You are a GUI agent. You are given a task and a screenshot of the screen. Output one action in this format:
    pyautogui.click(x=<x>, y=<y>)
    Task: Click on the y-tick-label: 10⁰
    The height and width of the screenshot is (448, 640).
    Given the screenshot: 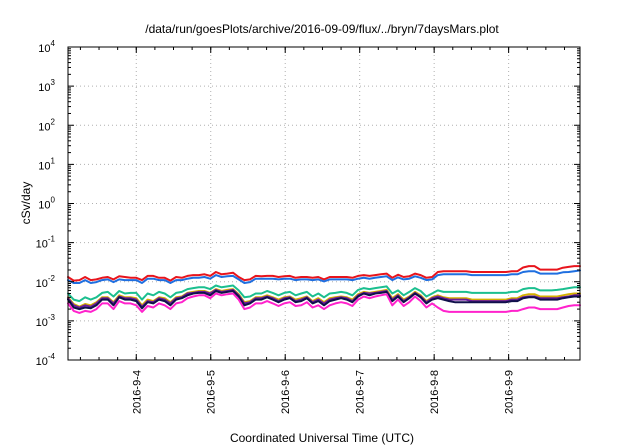 What is the action you would take?
    pyautogui.click(x=46, y=204)
    